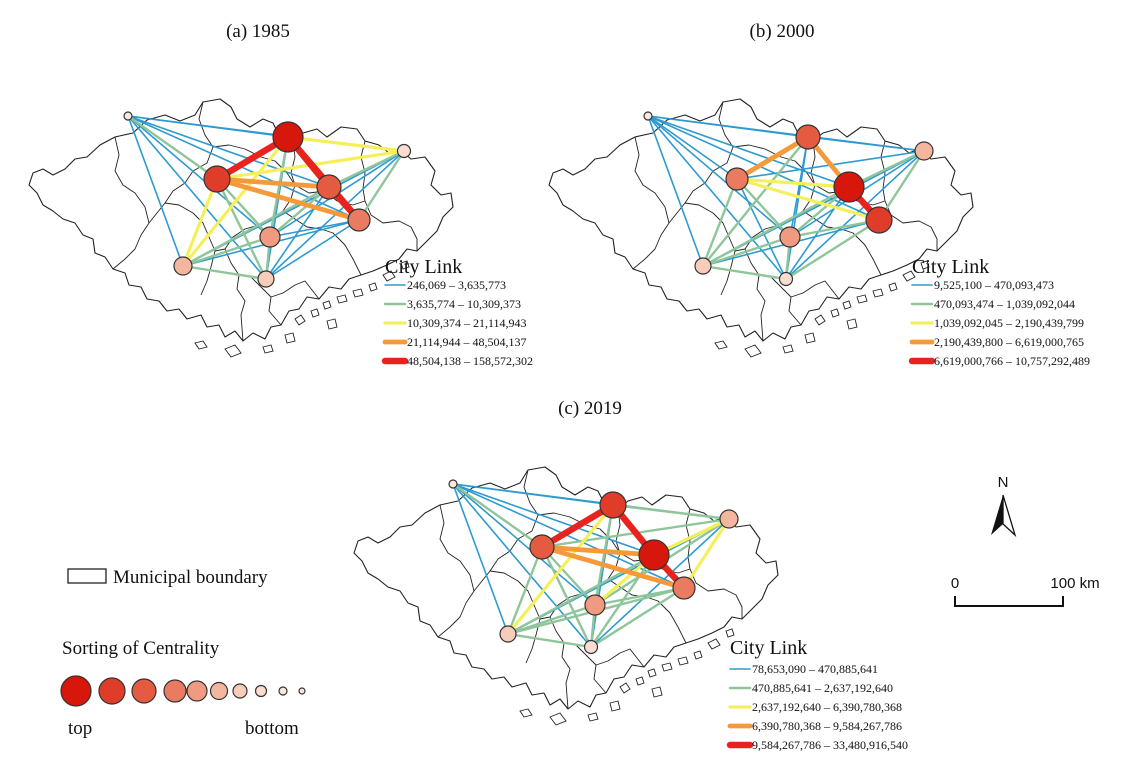 This screenshot has width=1147, height=764. I want to click on city-link-dg-zs, so click(299, 212).